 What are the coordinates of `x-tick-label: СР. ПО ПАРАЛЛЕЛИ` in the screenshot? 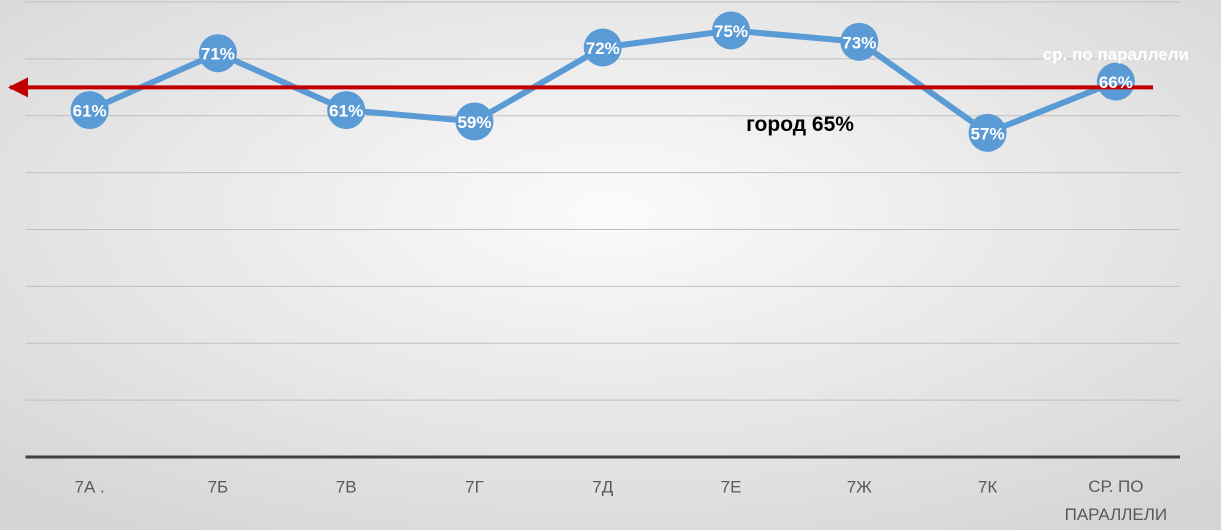 It's located at (1116, 500).